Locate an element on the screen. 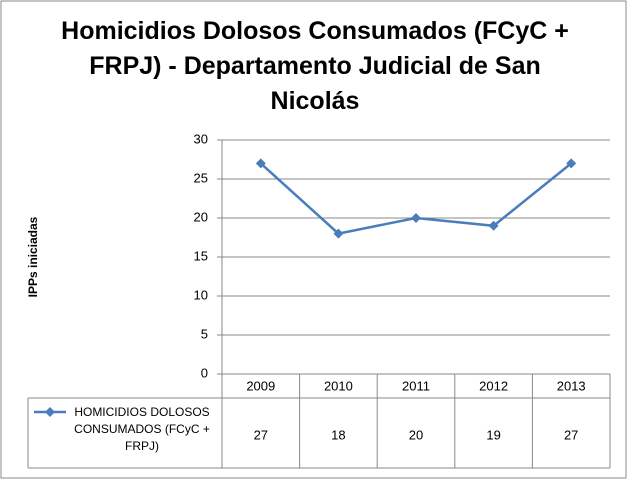  table-value: 18 is located at coordinates (338, 434).